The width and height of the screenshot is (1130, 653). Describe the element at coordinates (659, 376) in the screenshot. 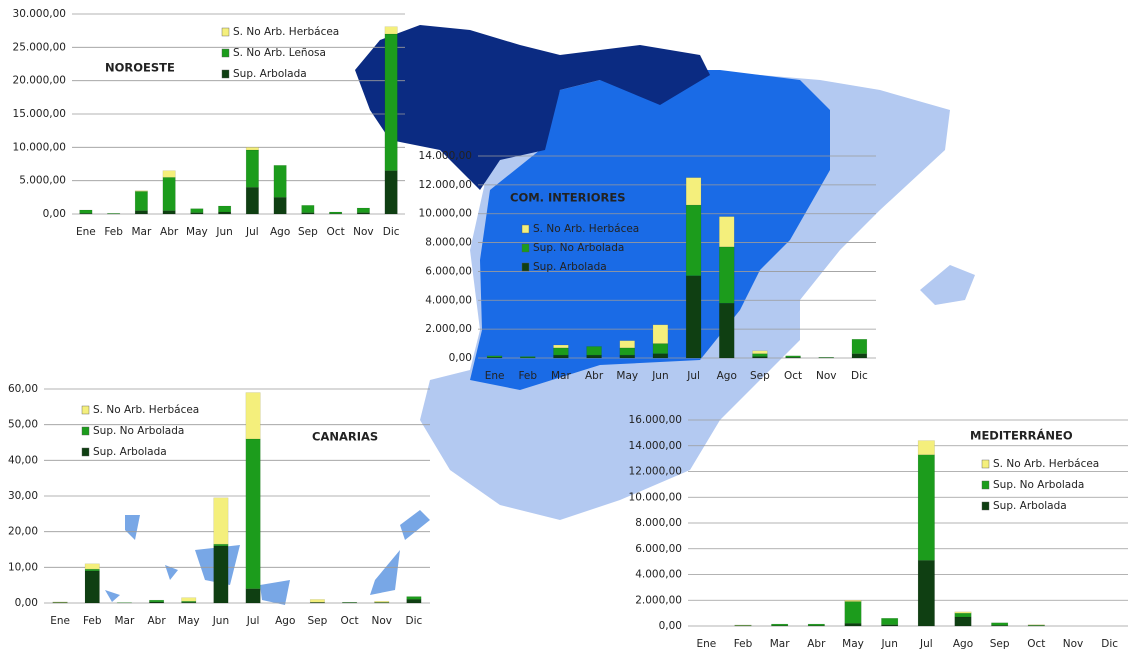

I see `x-tick-label: Jun` at that location.